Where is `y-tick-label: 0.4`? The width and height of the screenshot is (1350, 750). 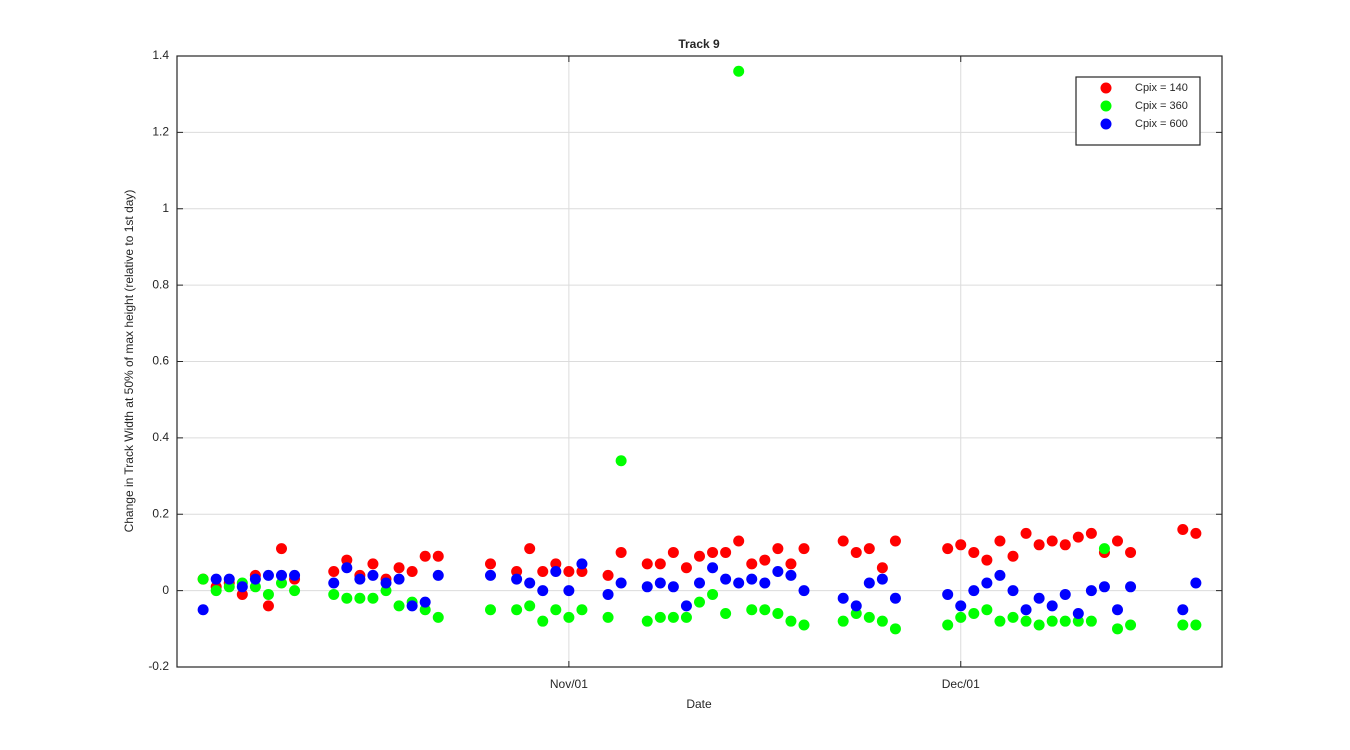
y-tick-label: 0.4 is located at coordinates (160, 437).